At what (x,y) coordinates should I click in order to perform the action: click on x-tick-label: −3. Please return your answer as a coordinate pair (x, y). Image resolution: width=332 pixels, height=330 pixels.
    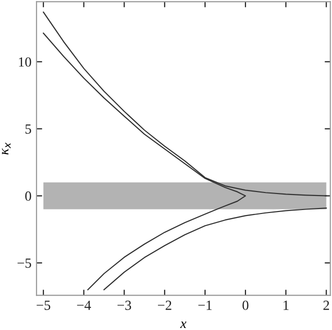
    Looking at the image, I should click on (125, 305).